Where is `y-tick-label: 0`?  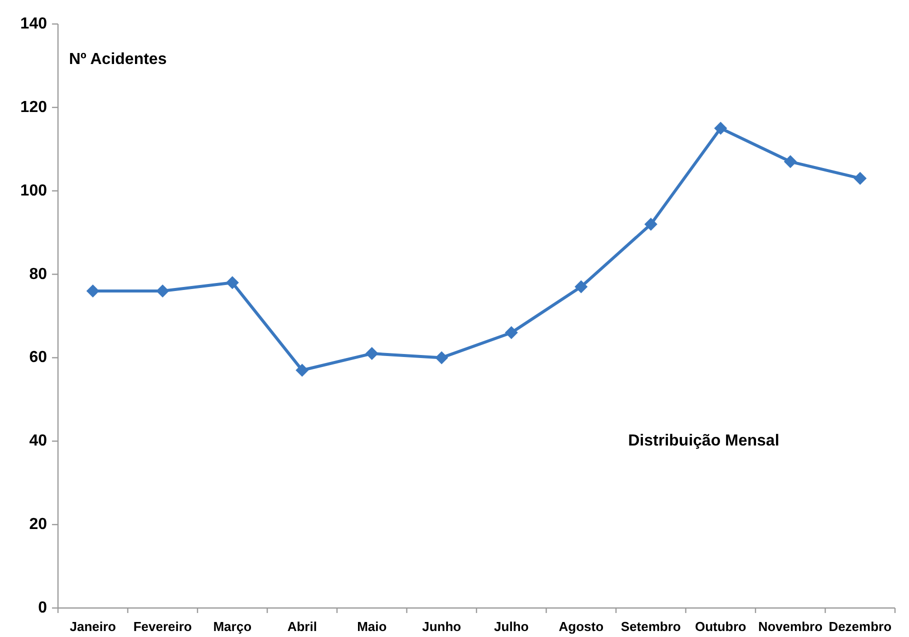
y-tick-label: 0 is located at coordinates (43, 608).